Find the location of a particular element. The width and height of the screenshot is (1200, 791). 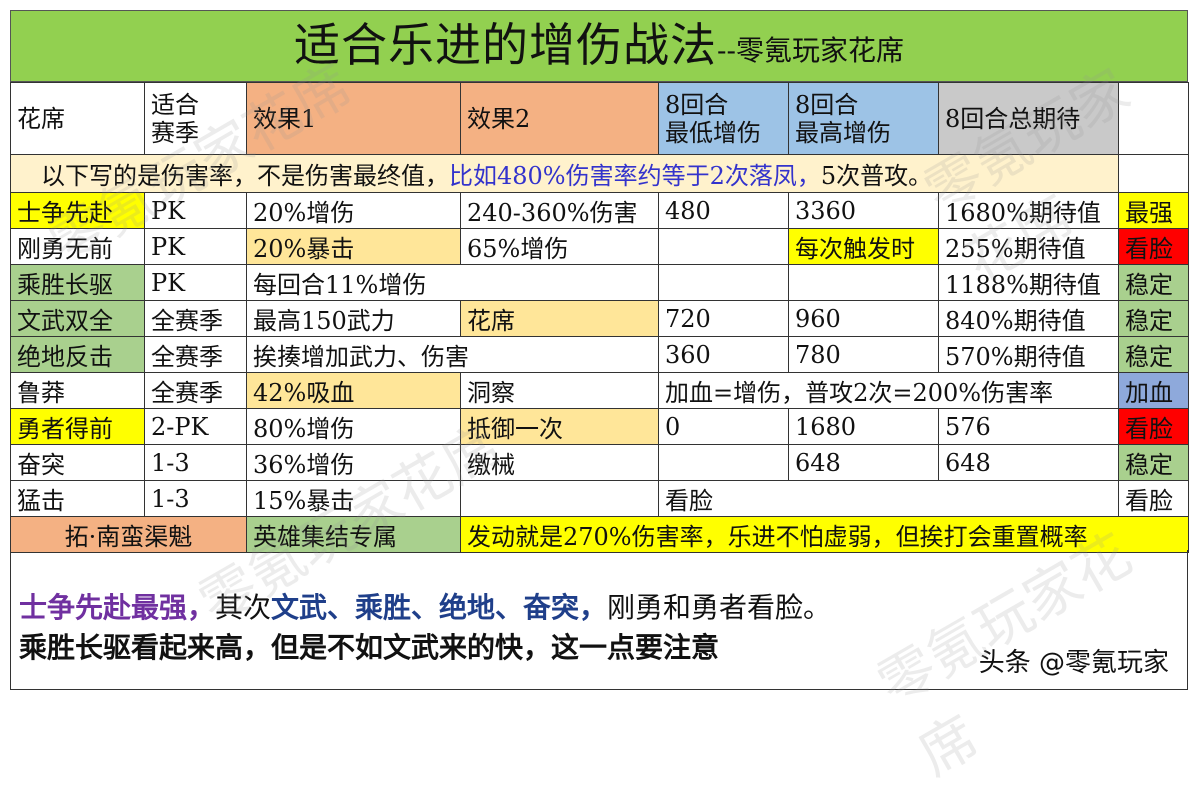

summary-line1: 士争先赴最强，其次文武、乘胜、绝地、奋突，刚勇和勇者看脸。 is located at coordinates (425, 606).